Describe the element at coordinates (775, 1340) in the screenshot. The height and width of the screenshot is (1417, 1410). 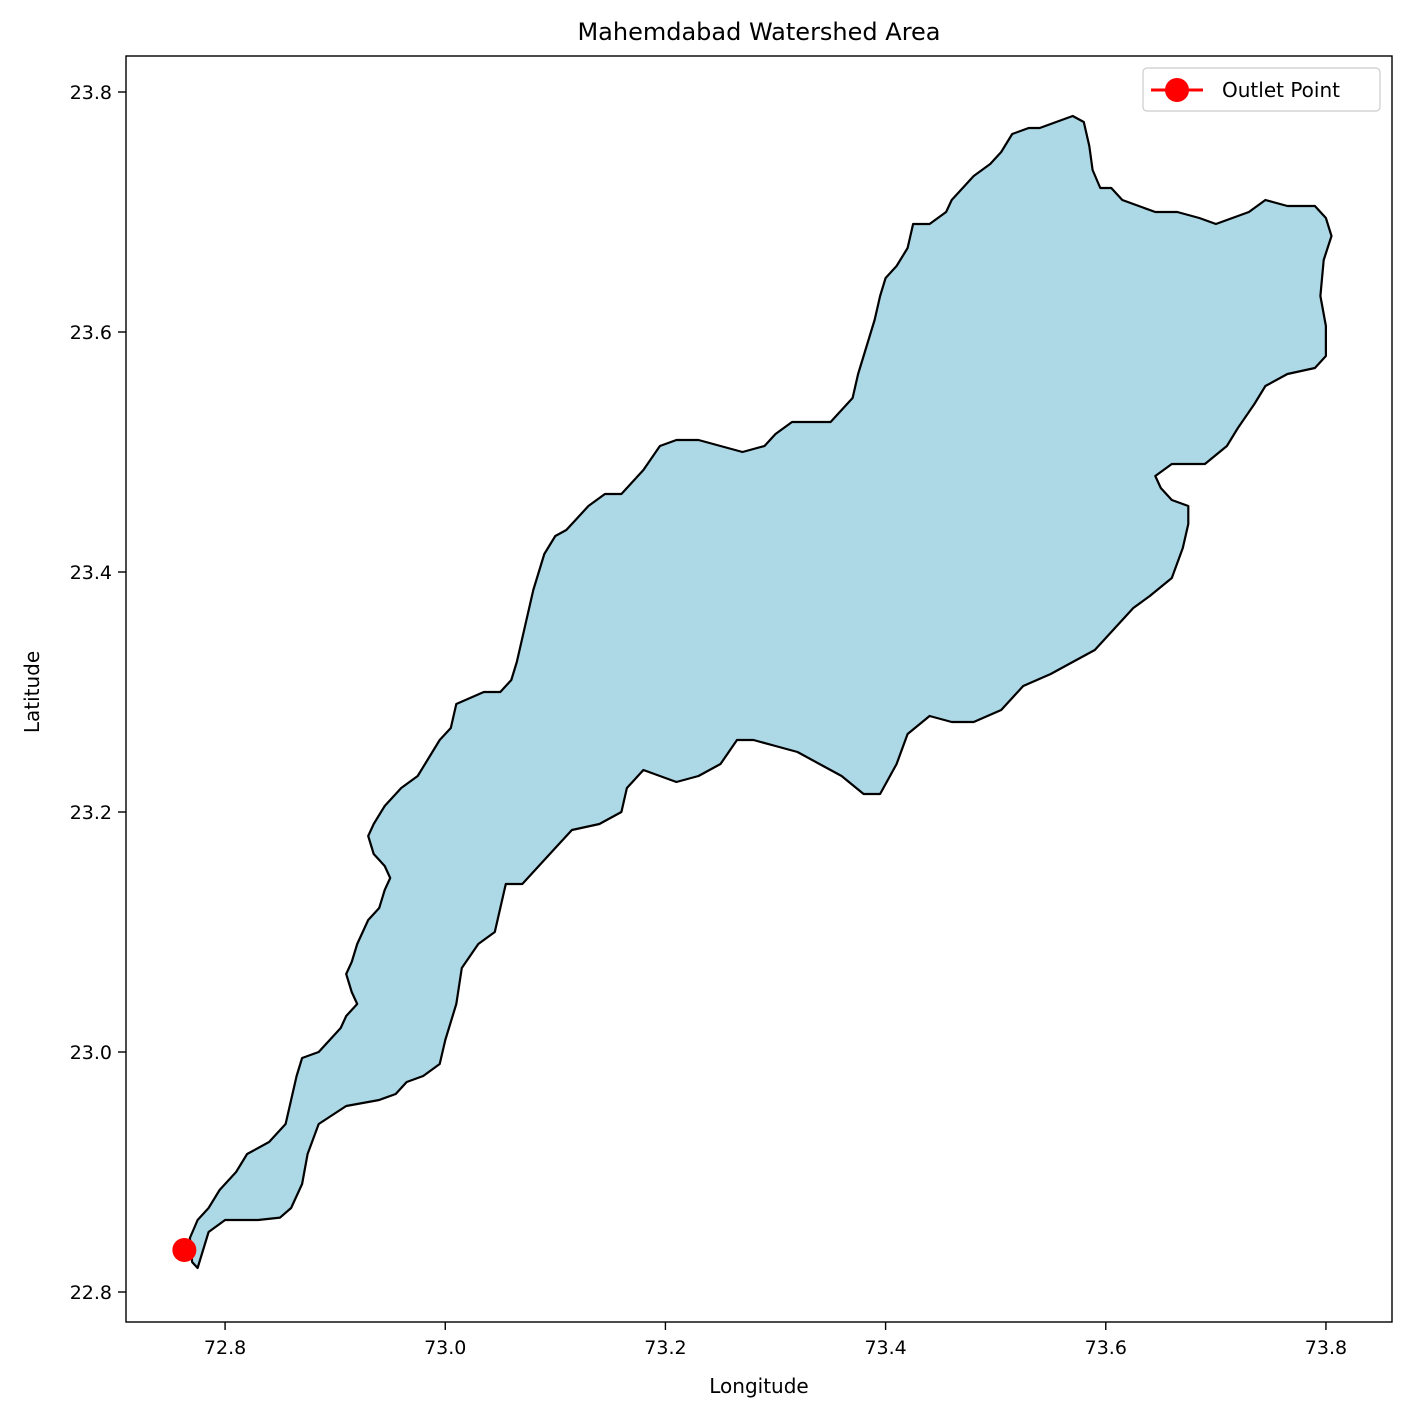
I see `x-axis-ticks: 72.8 73.0 73.2 73.4 73.6 73.8` at that location.